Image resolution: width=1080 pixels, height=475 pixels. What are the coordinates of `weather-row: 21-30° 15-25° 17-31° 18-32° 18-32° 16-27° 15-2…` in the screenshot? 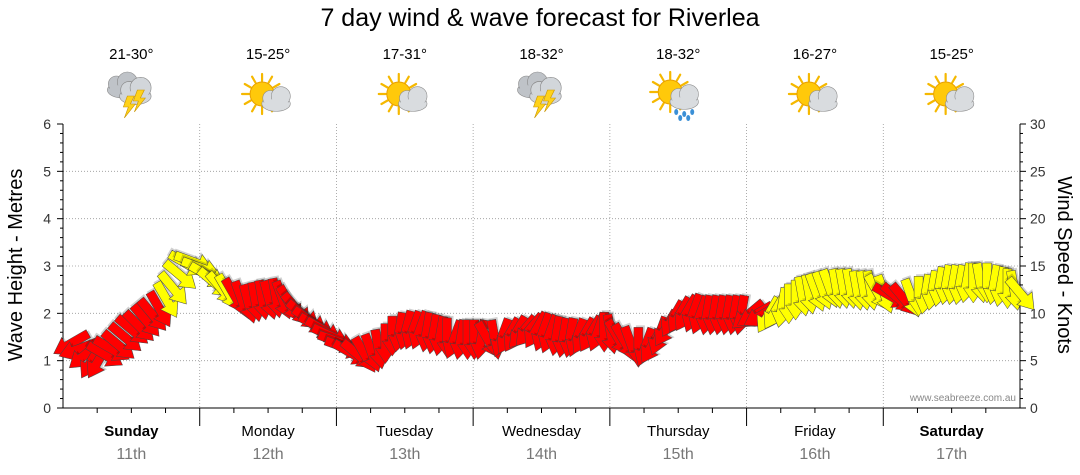 It's located at (541, 83).